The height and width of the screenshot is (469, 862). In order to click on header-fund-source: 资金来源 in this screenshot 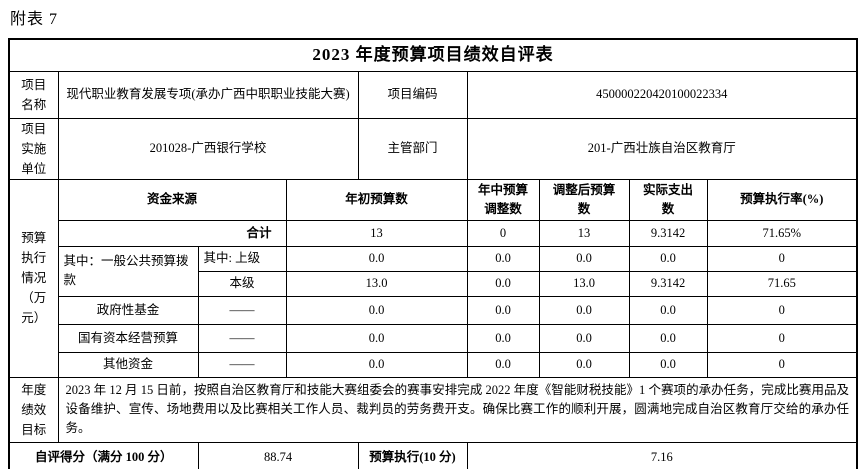, I will do `click(172, 199)`.